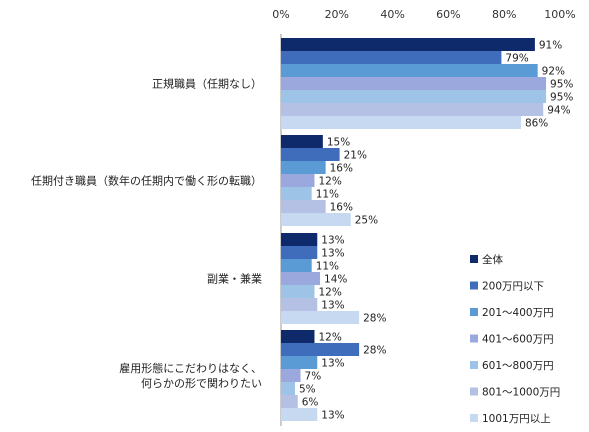  I want to click on x-tick-label: 60%, so click(448, 14).